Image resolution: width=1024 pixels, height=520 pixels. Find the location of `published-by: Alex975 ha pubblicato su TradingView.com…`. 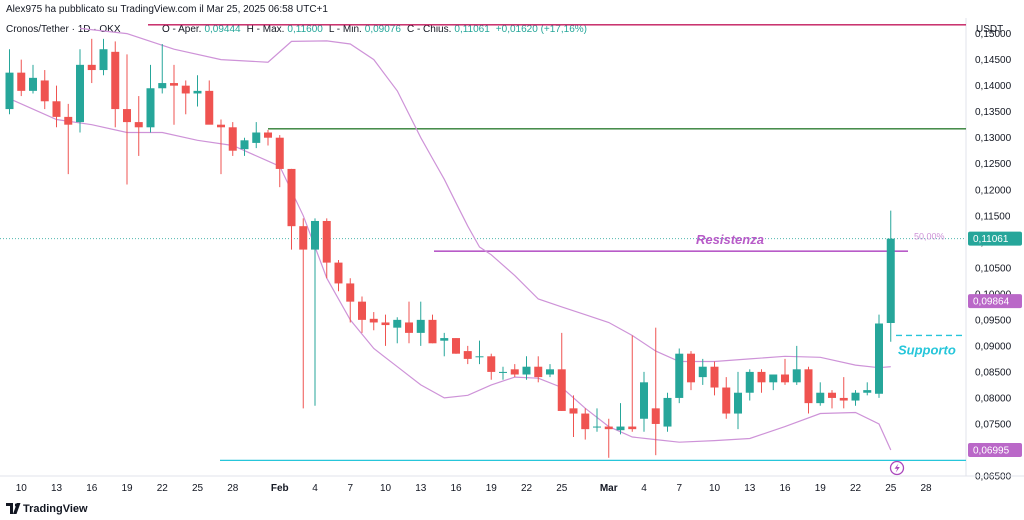

published-by: Alex975 ha pubblicato su TradingView.com… is located at coordinates (167, 9).